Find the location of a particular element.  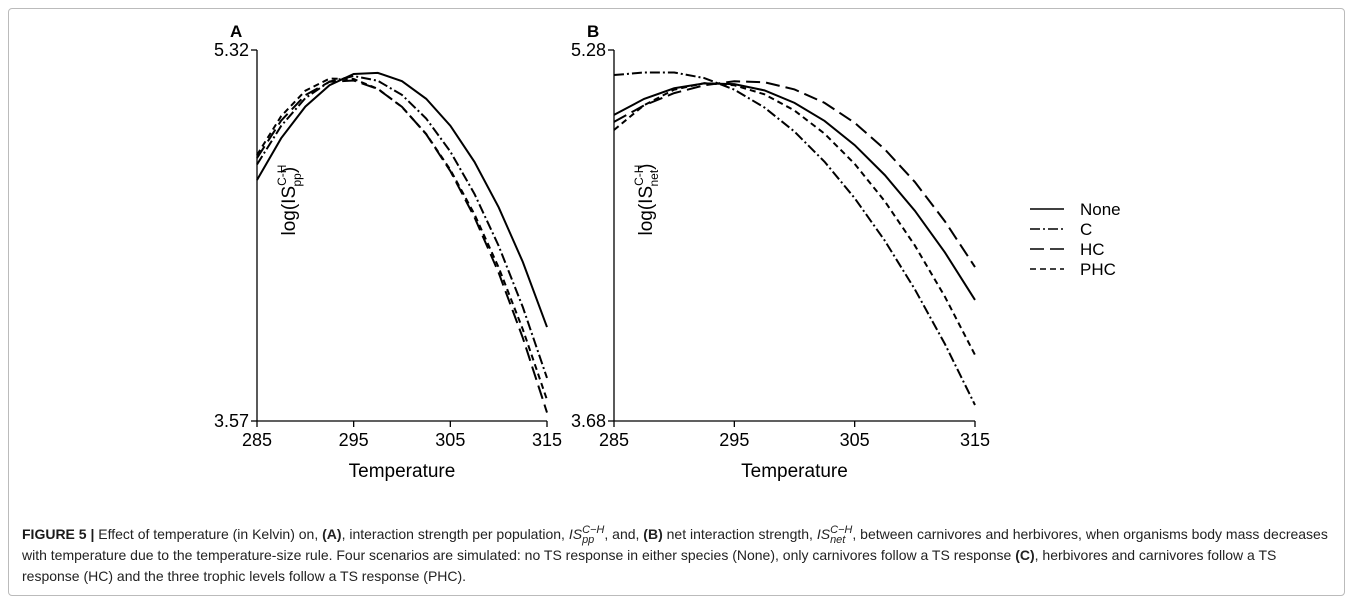

panel-label: A is located at coordinates (236, 31).